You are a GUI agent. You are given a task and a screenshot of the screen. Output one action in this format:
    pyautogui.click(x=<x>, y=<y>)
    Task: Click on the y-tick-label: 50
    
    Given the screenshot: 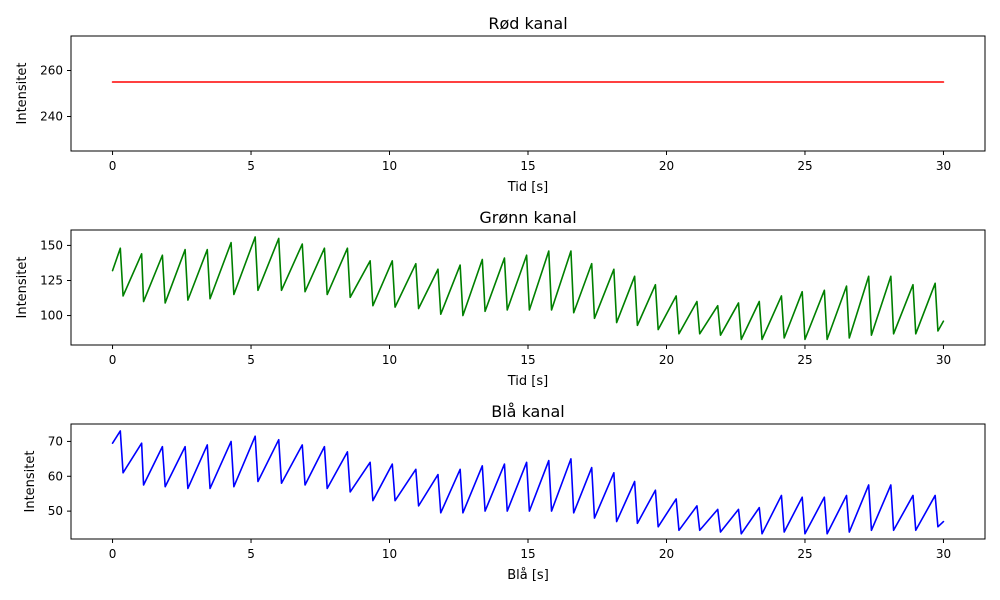 What is the action you would take?
    pyautogui.click(x=55, y=511)
    